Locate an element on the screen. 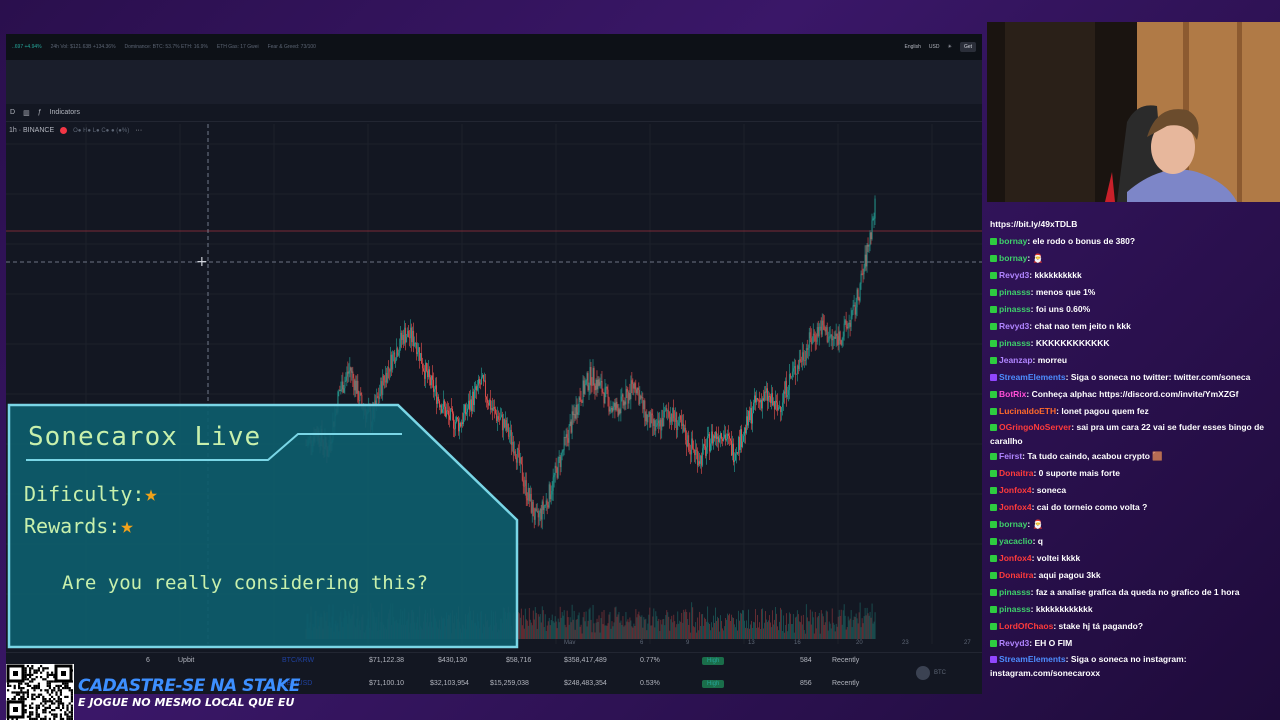 This screenshot has width=1280, height=720. chat-username: Feirst is located at coordinates (1011, 456).